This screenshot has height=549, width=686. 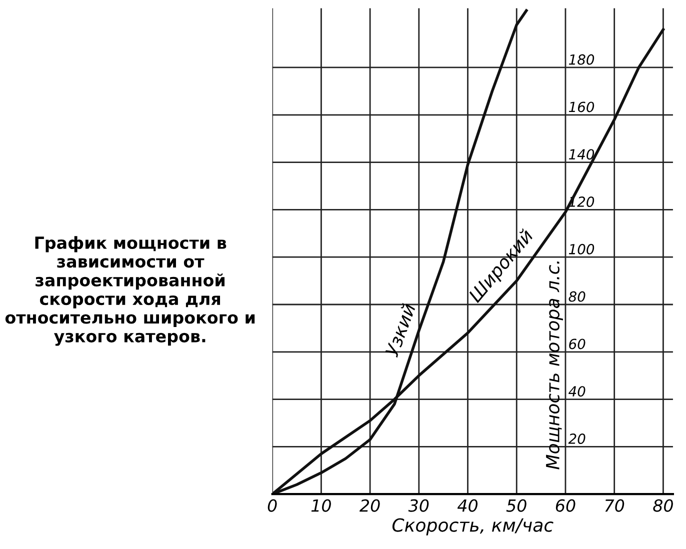 What do you see at coordinates (321, 505) in the screenshot?
I see `x-tick-label: 10` at bounding box center [321, 505].